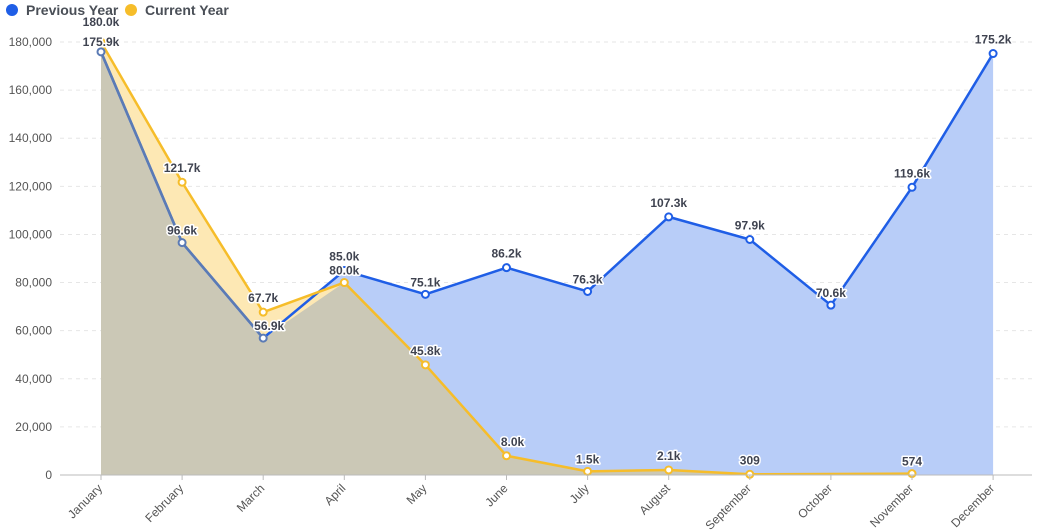 The height and width of the screenshot is (530, 1046). I want to click on x-tick-label: June, so click(496, 495).